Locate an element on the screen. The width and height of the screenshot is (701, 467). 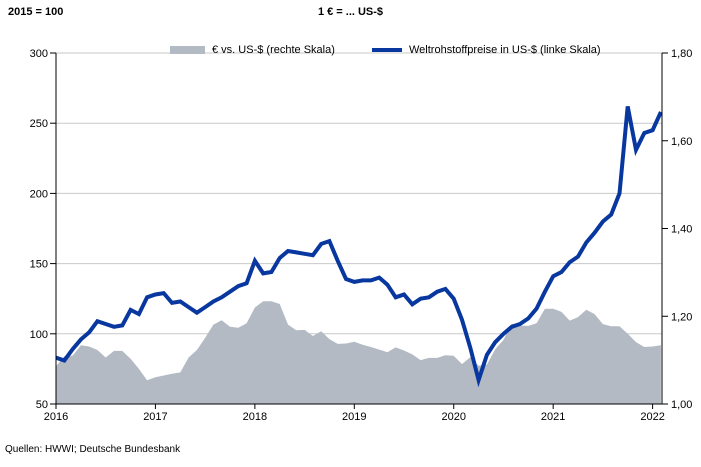
left-tick-label: 200 is located at coordinates (39, 194).